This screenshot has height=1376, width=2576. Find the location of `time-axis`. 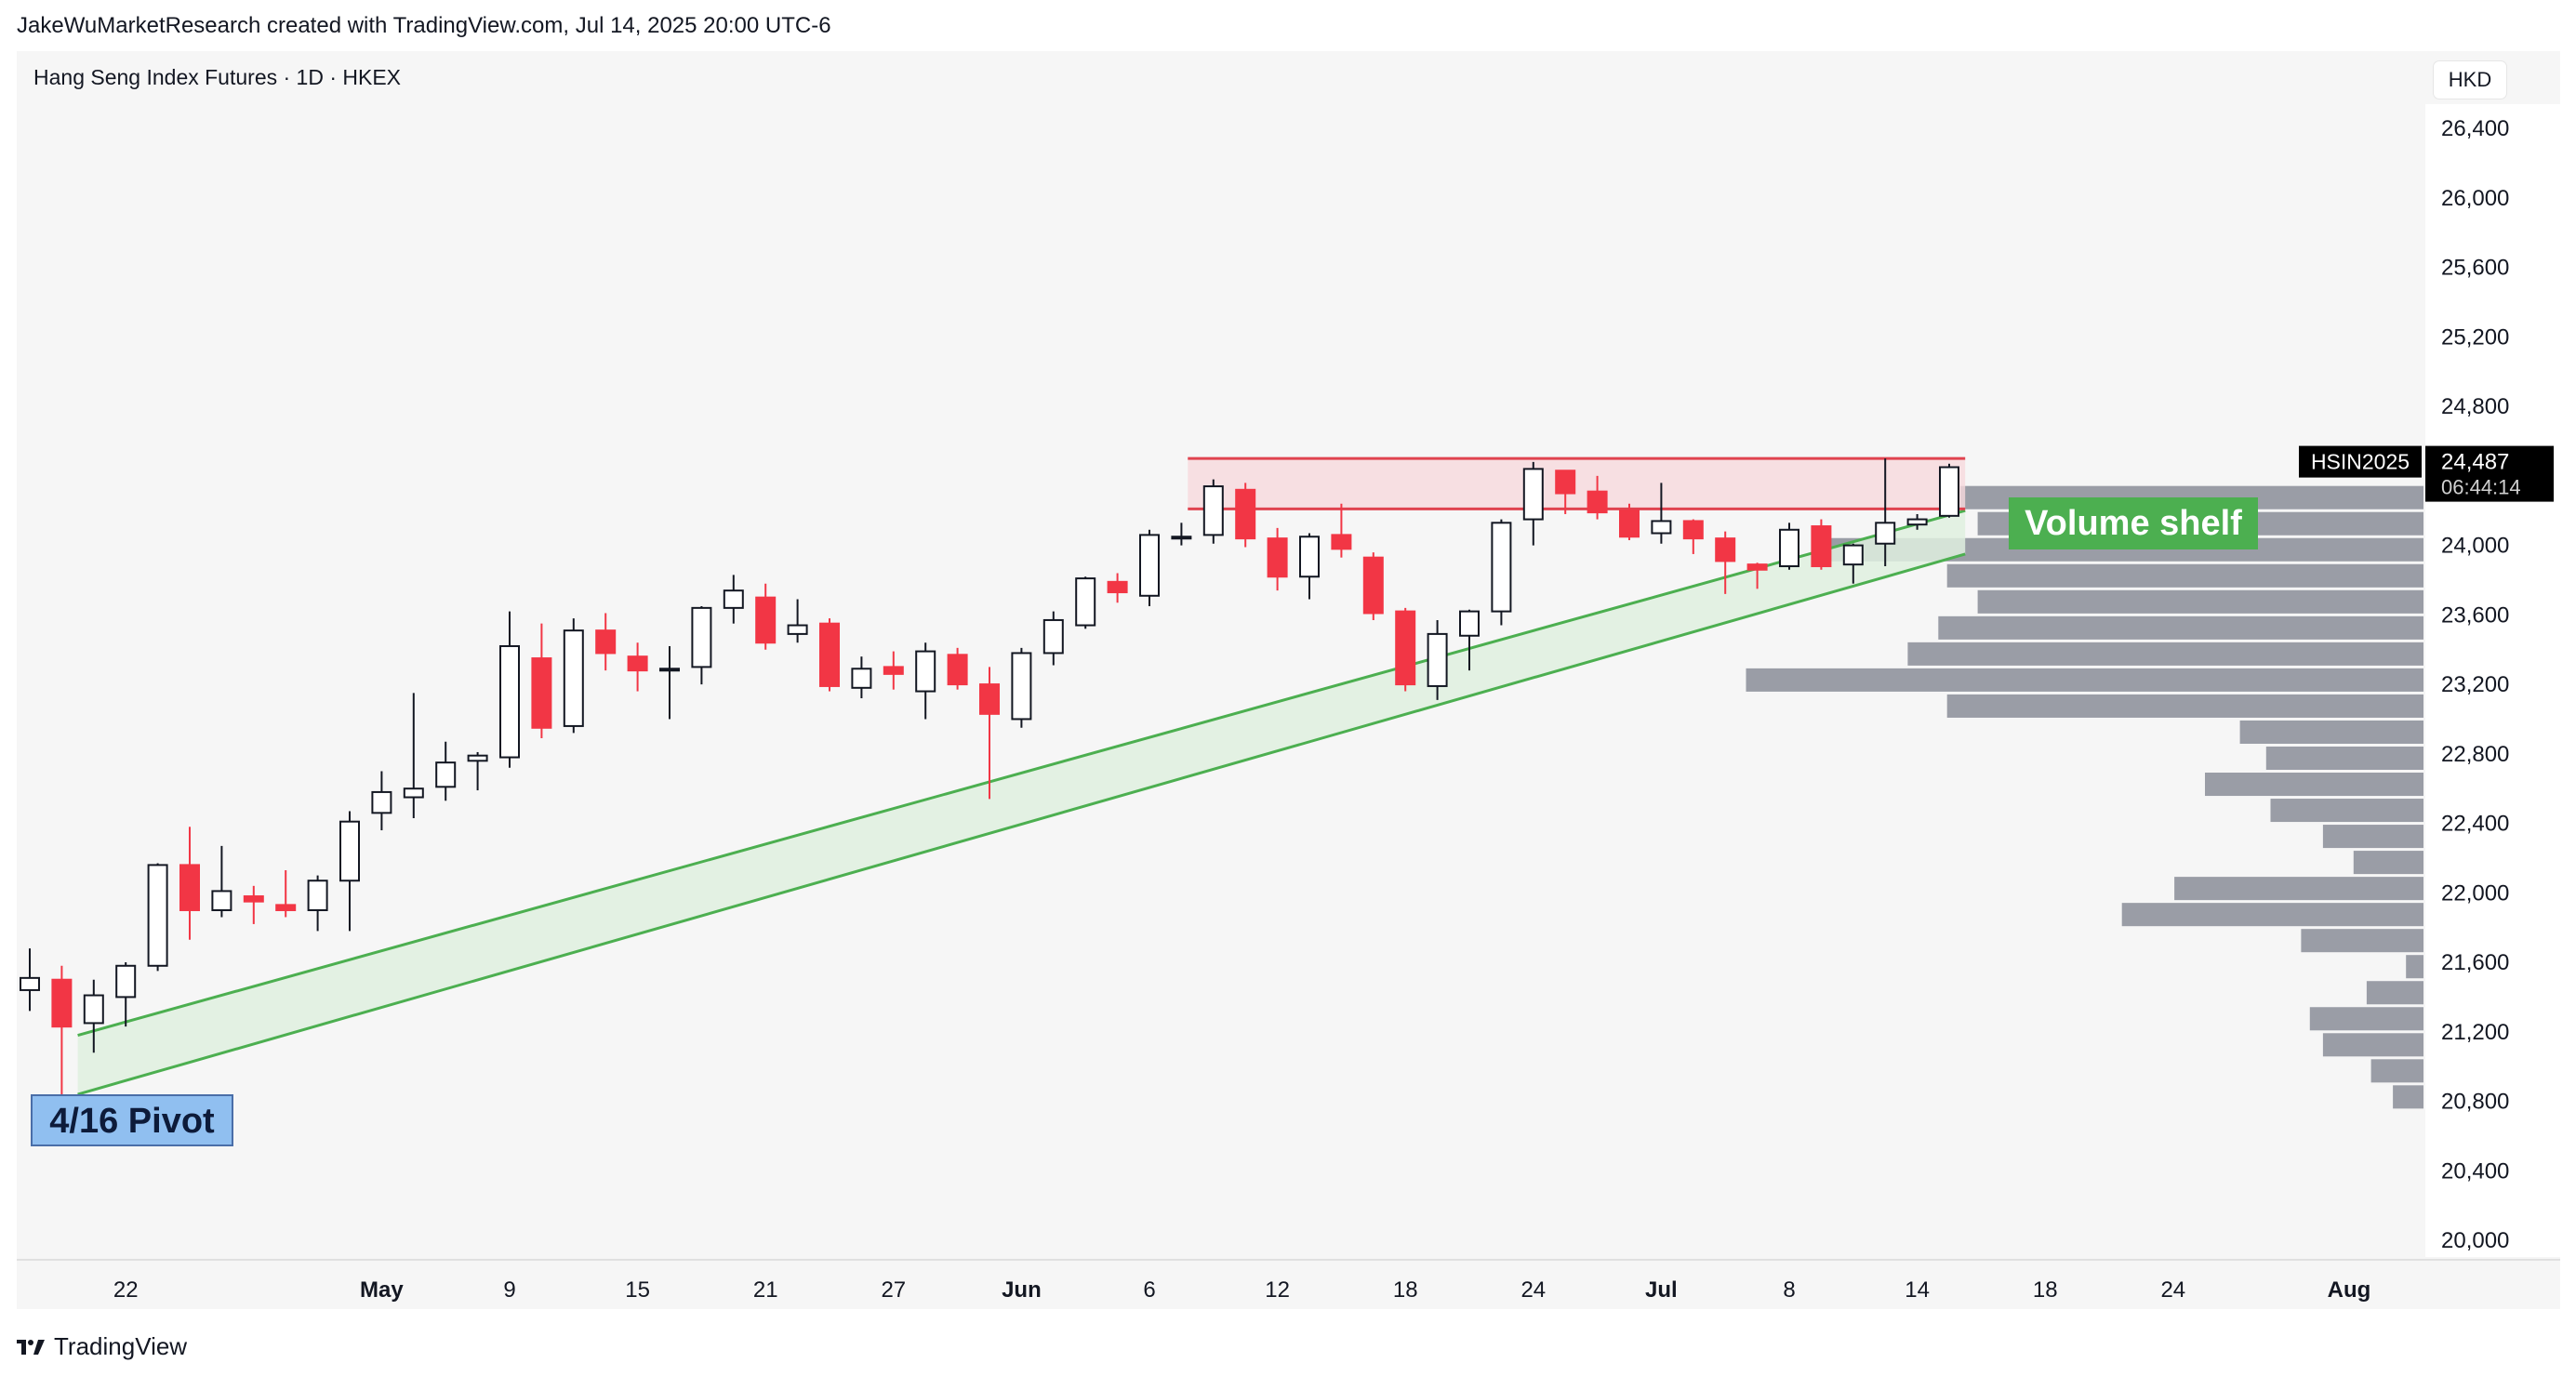

time-axis is located at coordinates (1288, 1284).